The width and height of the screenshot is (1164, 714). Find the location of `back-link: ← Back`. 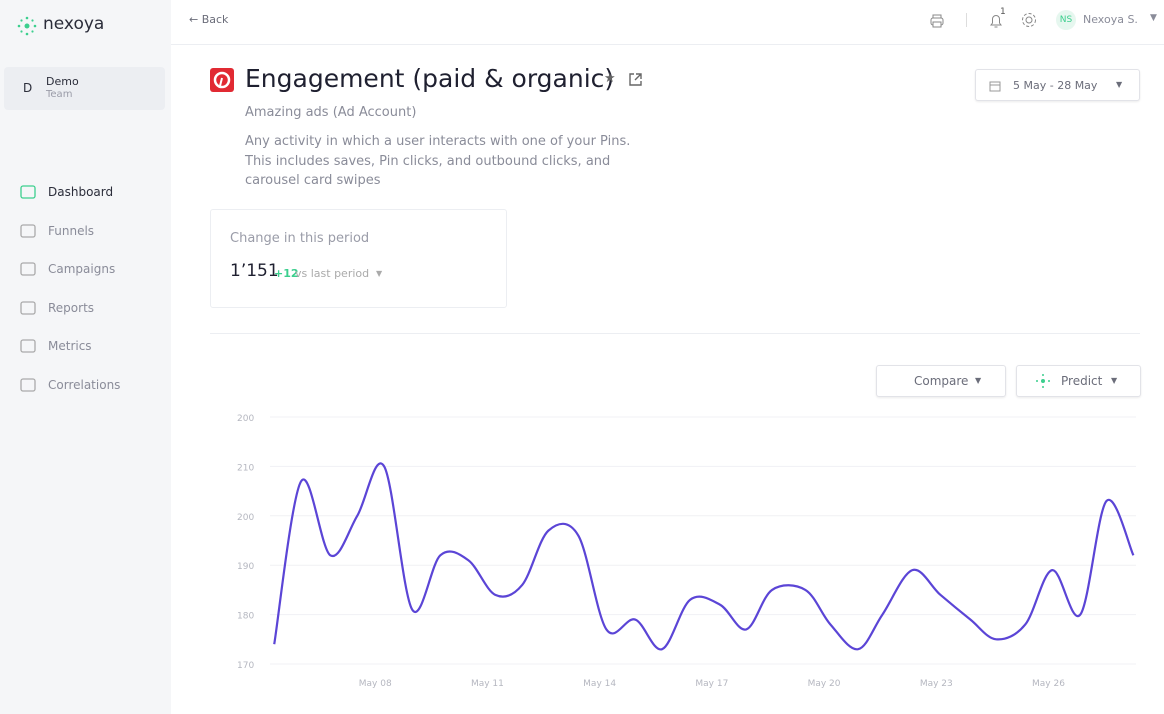

back-link: ← Back is located at coordinates (209, 19).